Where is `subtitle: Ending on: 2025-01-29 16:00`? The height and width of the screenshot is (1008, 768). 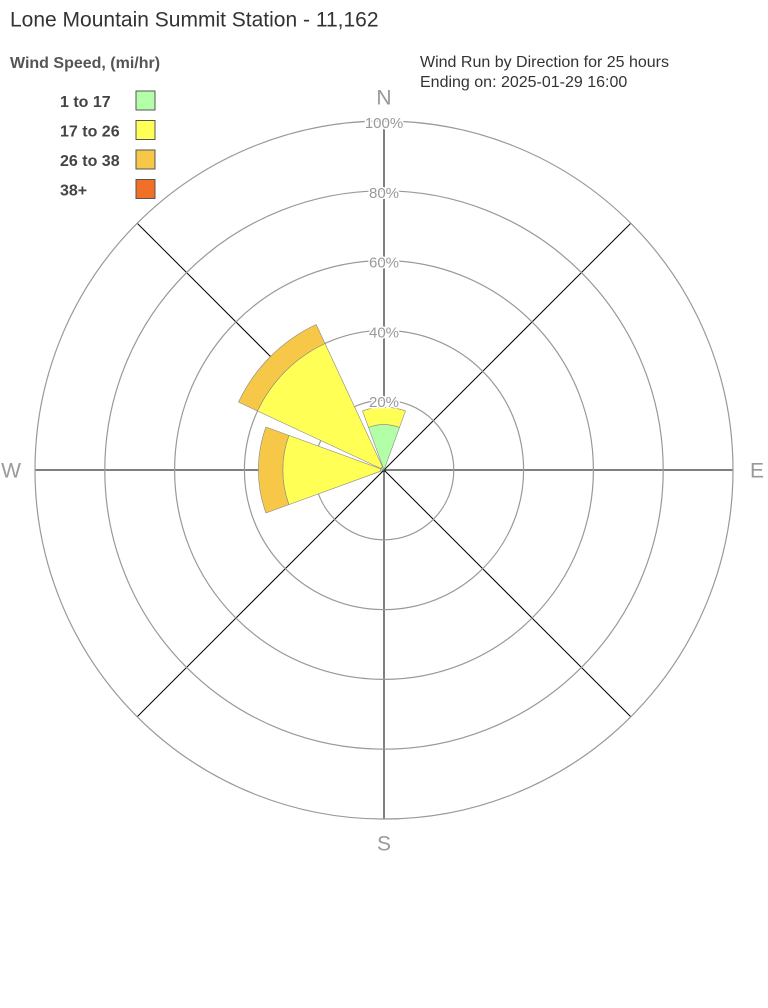
subtitle: Ending on: 2025-01-29 16:00 is located at coordinates (523, 82).